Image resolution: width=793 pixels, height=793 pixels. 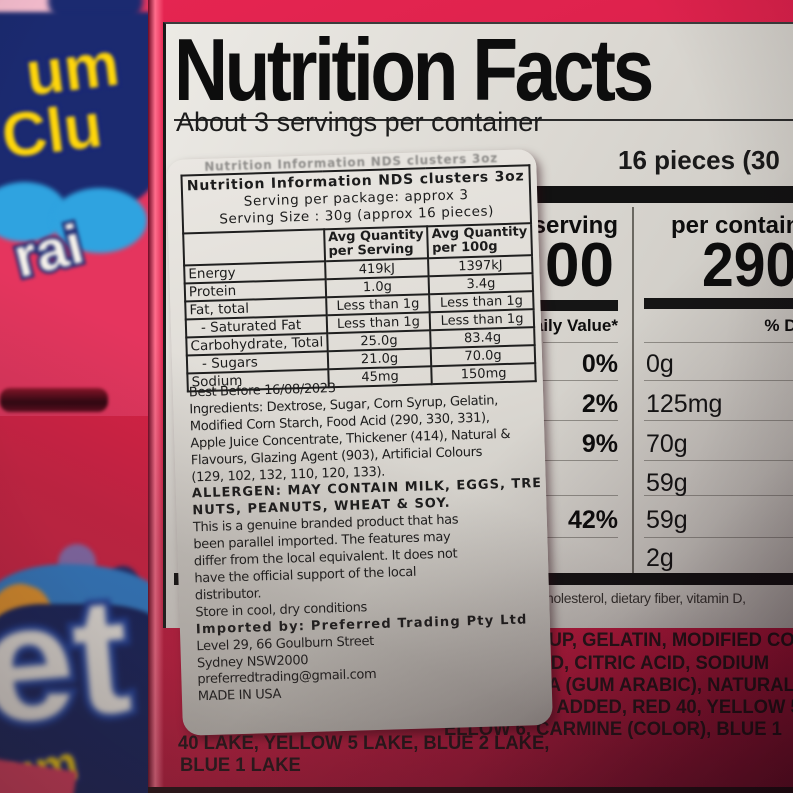 I want to click on avg-quantity-100g-header: Avg Quantity per 100g, so click(x=479, y=241).